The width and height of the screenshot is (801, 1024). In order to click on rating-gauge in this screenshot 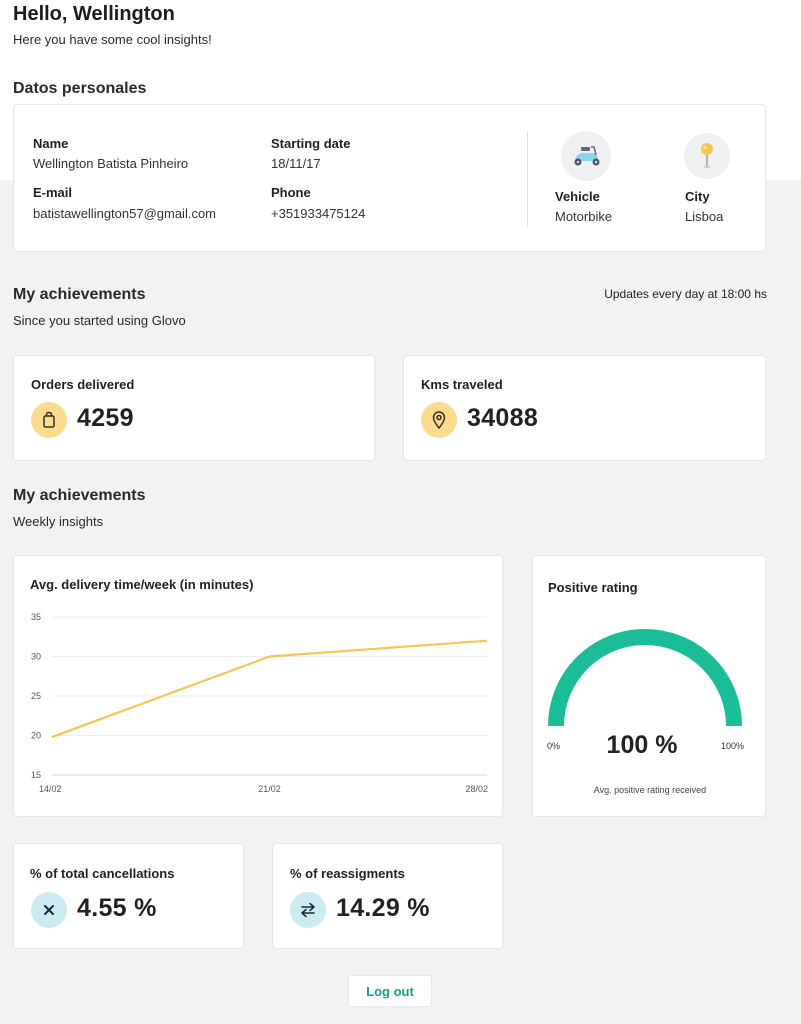, I will do `click(645, 678)`.